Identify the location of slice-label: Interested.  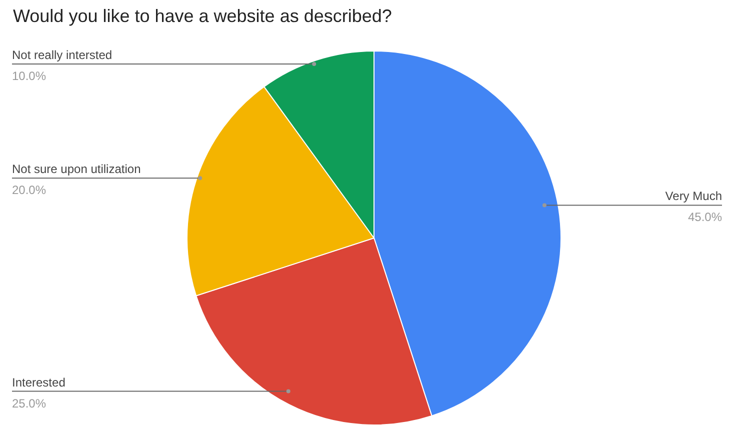
(39, 382).